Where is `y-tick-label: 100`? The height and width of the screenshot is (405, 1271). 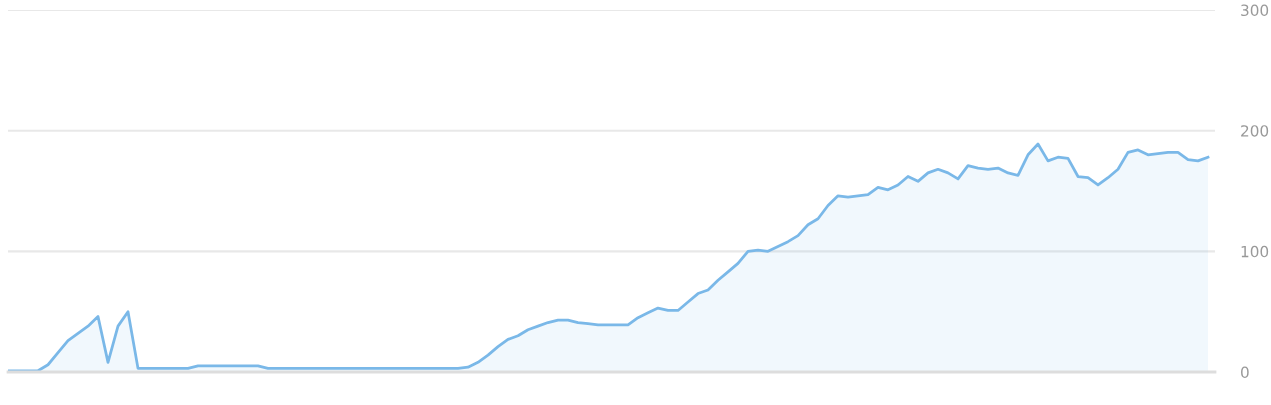
y-tick-label: 100 is located at coordinates (1255, 251).